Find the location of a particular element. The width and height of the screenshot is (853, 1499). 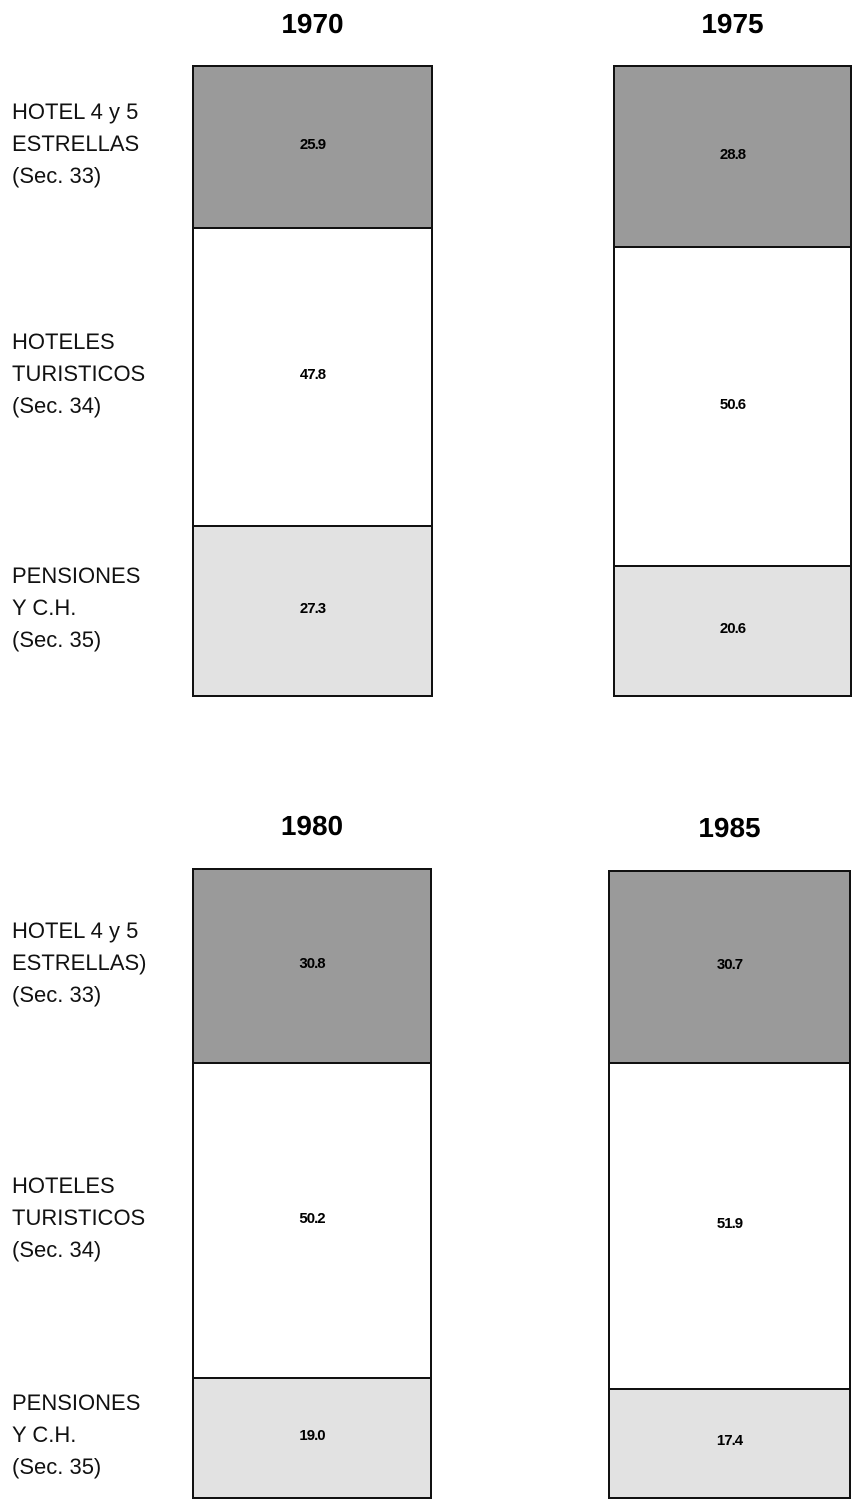

chart-title: 1970 is located at coordinates (312, 23).